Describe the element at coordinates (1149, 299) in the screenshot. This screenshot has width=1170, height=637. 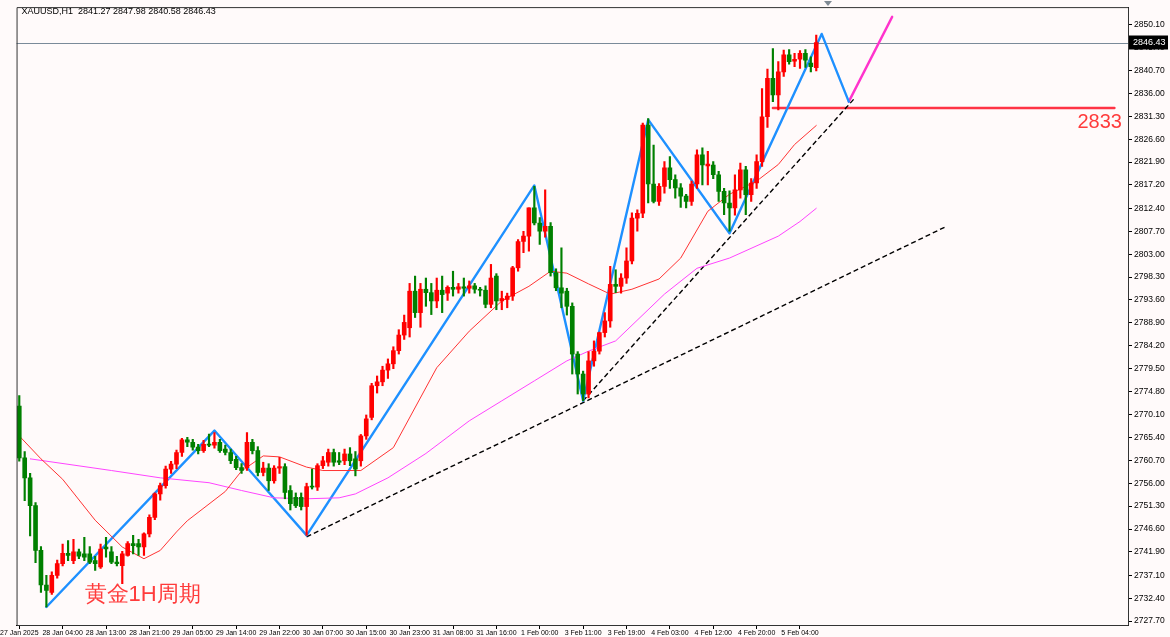
I see `y-tick-label: 2793.60` at that location.